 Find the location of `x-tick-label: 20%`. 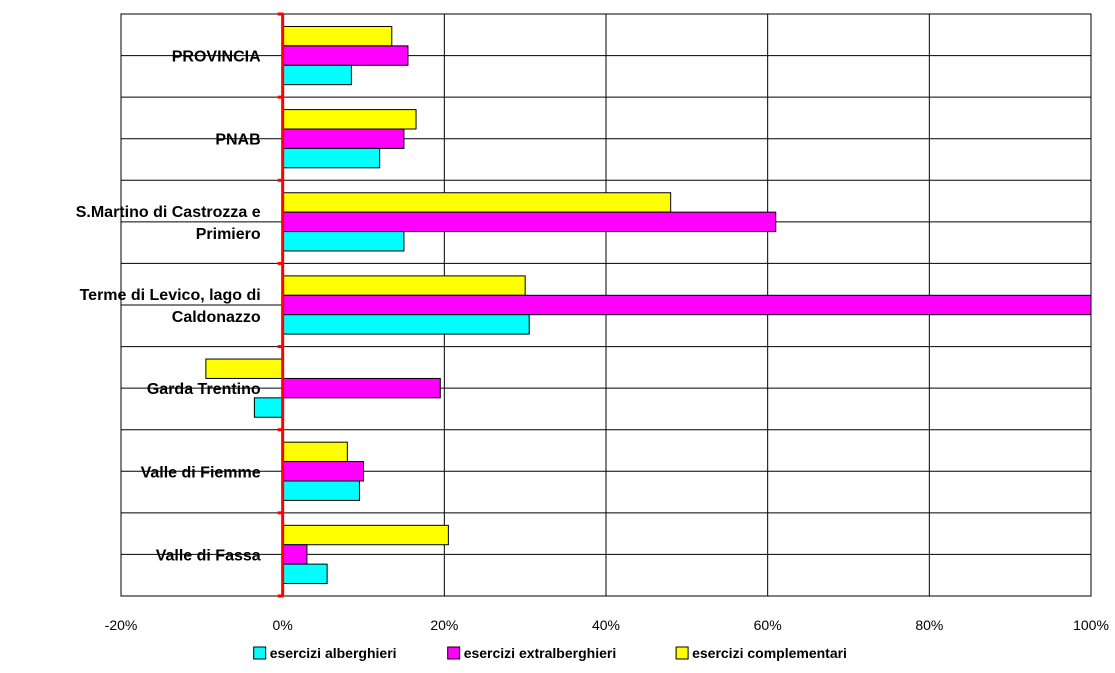

x-tick-label: 20% is located at coordinates (444, 625).